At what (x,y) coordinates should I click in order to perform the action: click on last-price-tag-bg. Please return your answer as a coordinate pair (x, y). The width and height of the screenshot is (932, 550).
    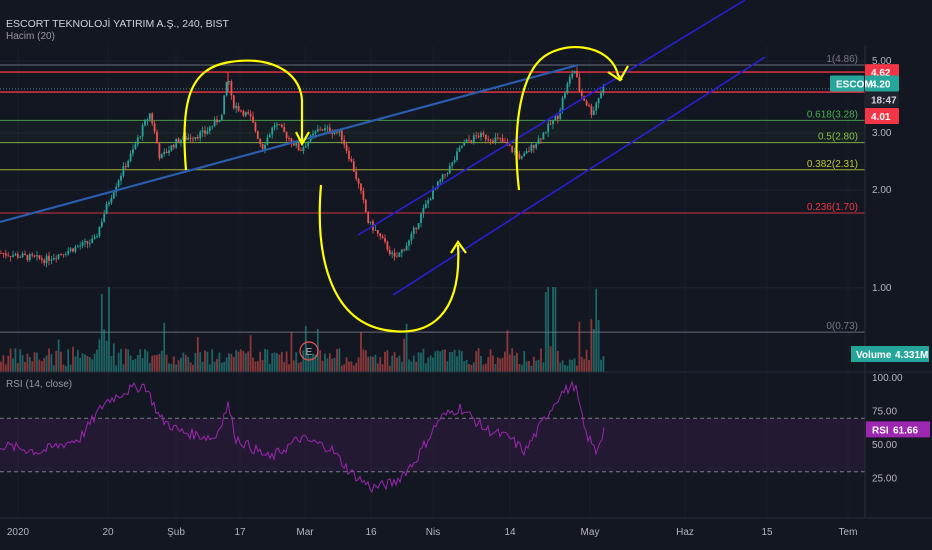
    Looking at the image, I should click on (882, 83).